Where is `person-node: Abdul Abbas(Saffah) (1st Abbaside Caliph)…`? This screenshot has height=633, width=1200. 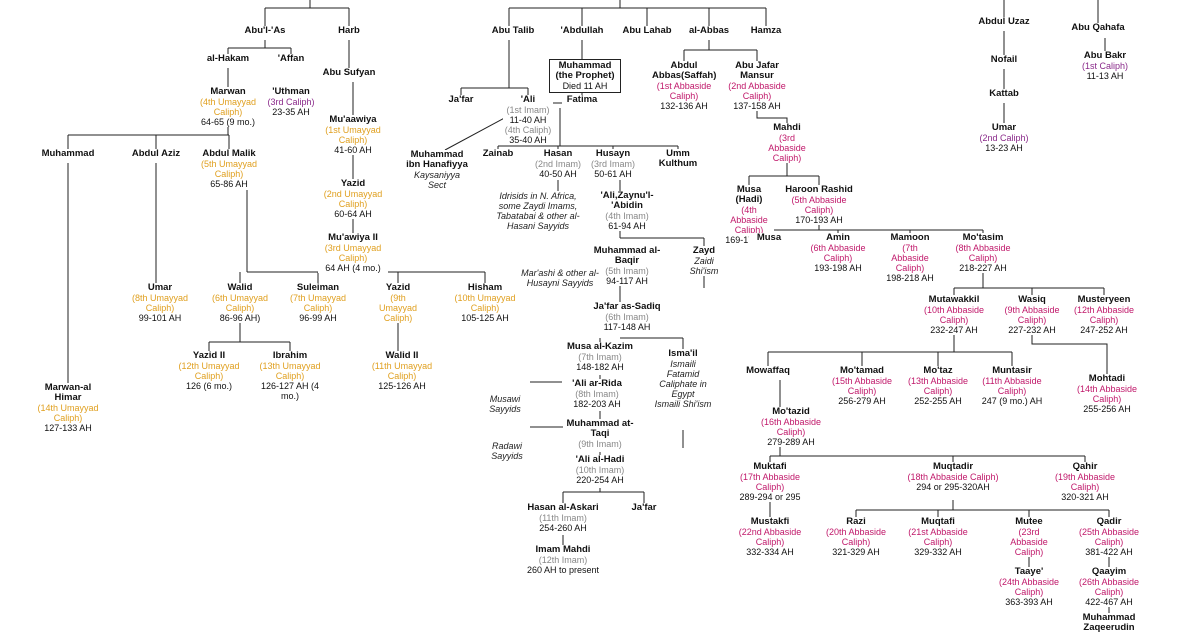 person-node: Abdul Abbas(Saffah) (1st Abbaside Caliph)… is located at coordinates (684, 86).